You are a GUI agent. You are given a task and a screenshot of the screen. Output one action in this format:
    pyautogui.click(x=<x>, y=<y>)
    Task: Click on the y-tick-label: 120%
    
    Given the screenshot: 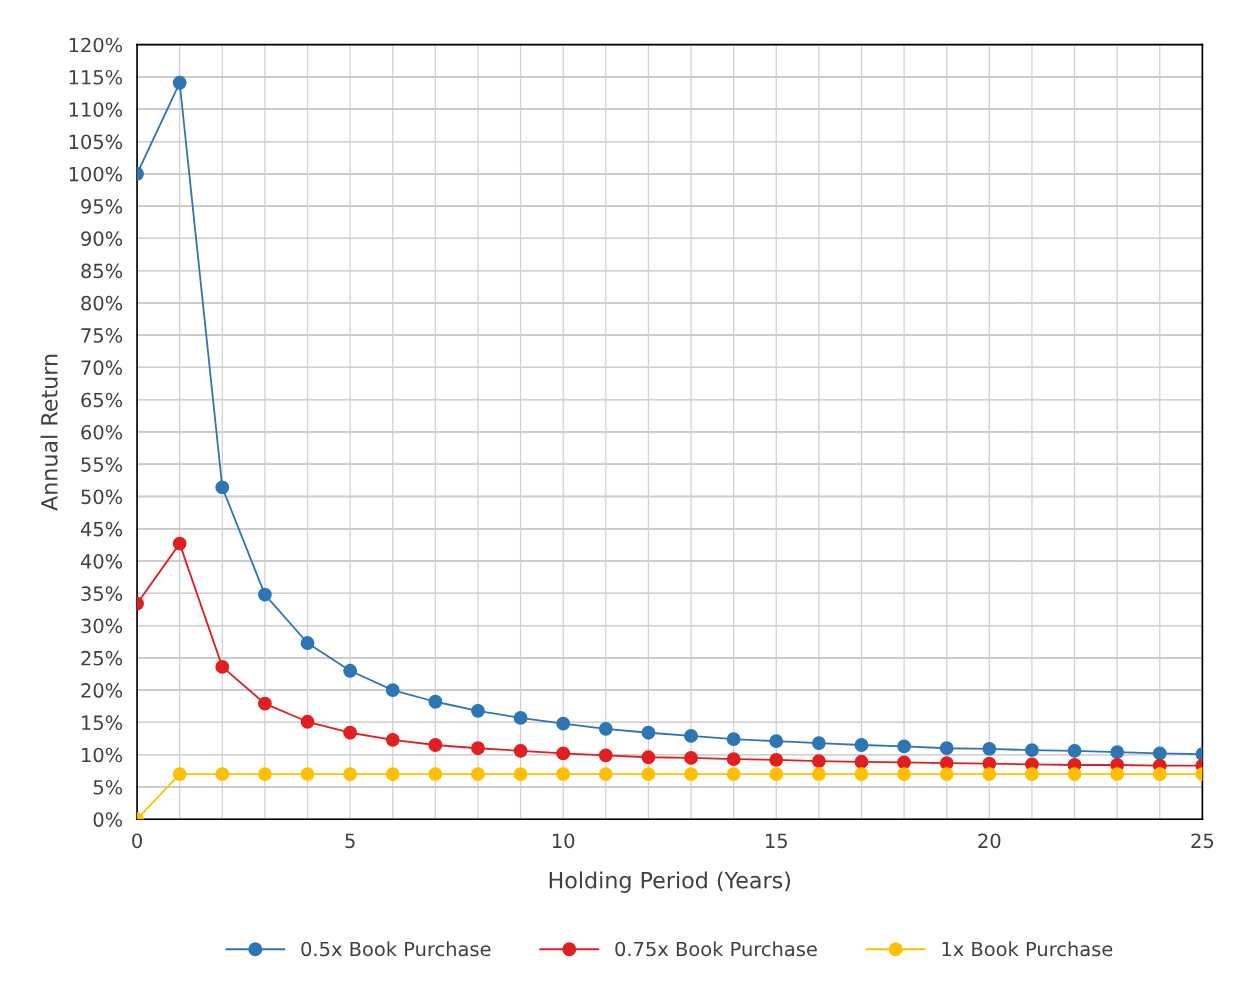 What is the action you would take?
    pyautogui.click(x=96, y=45)
    